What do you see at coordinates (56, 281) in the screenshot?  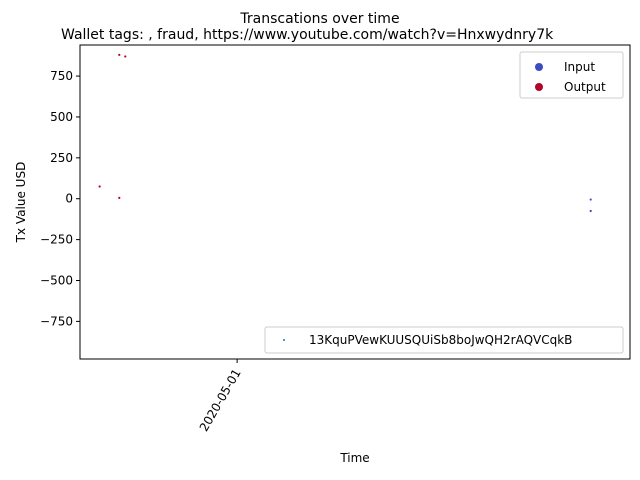 I see `y-tick-label: −500` at bounding box center [56, 281].